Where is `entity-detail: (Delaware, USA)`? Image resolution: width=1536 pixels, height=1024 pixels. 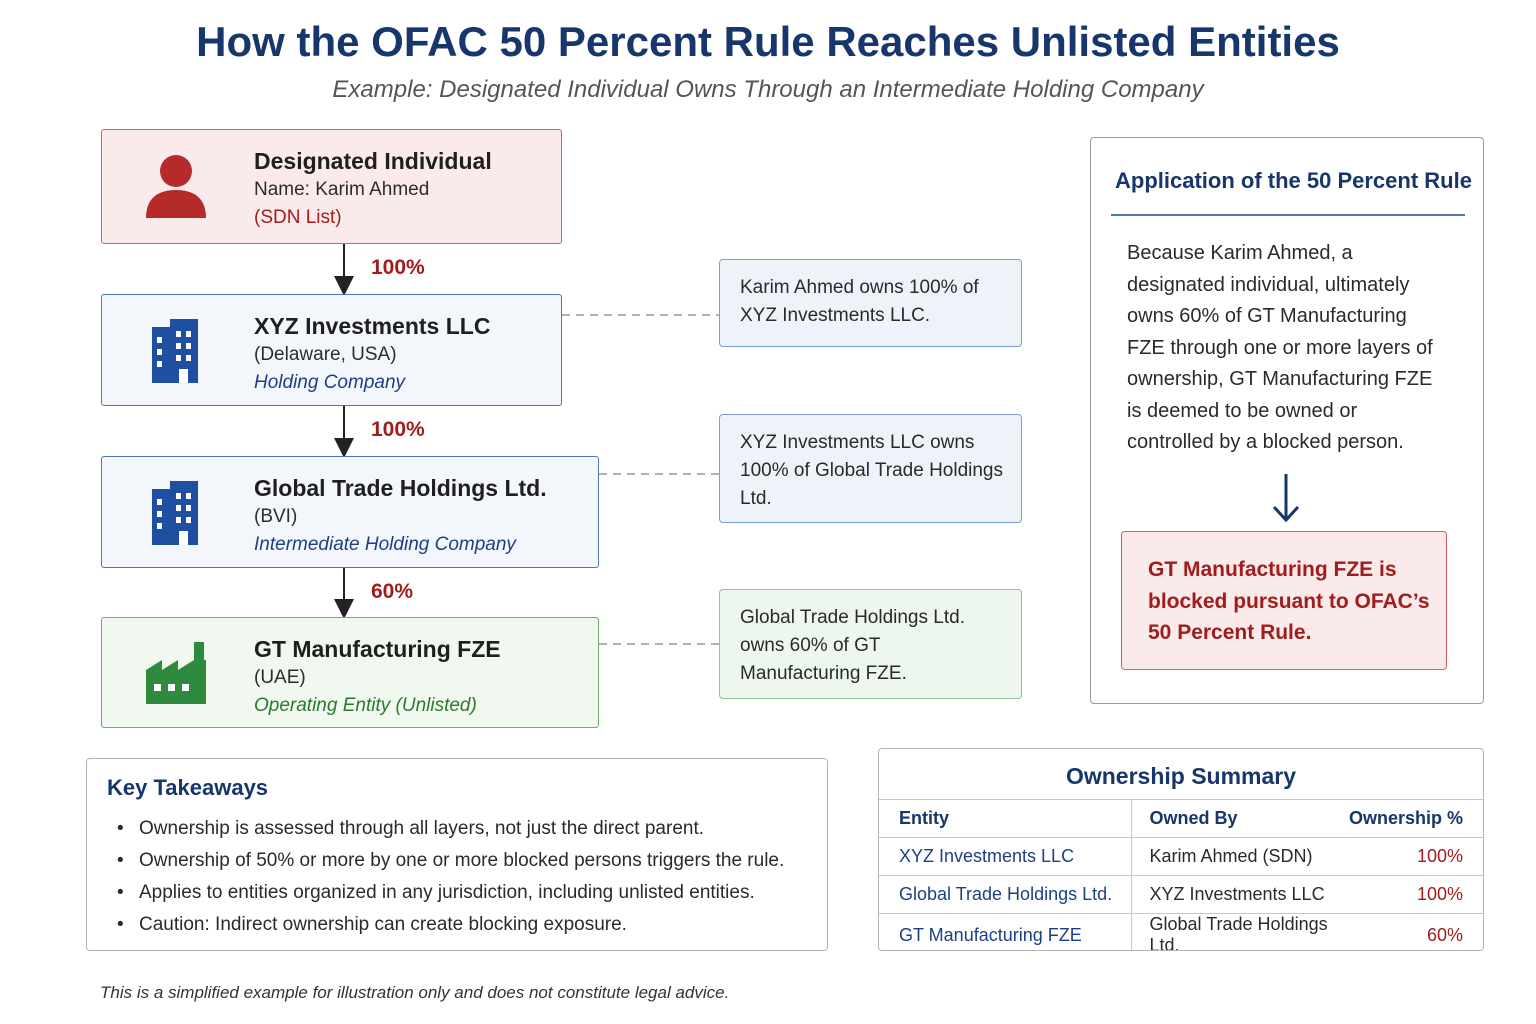 entity-detail: (Delaware, USA) is located at coordinates (325, 354).